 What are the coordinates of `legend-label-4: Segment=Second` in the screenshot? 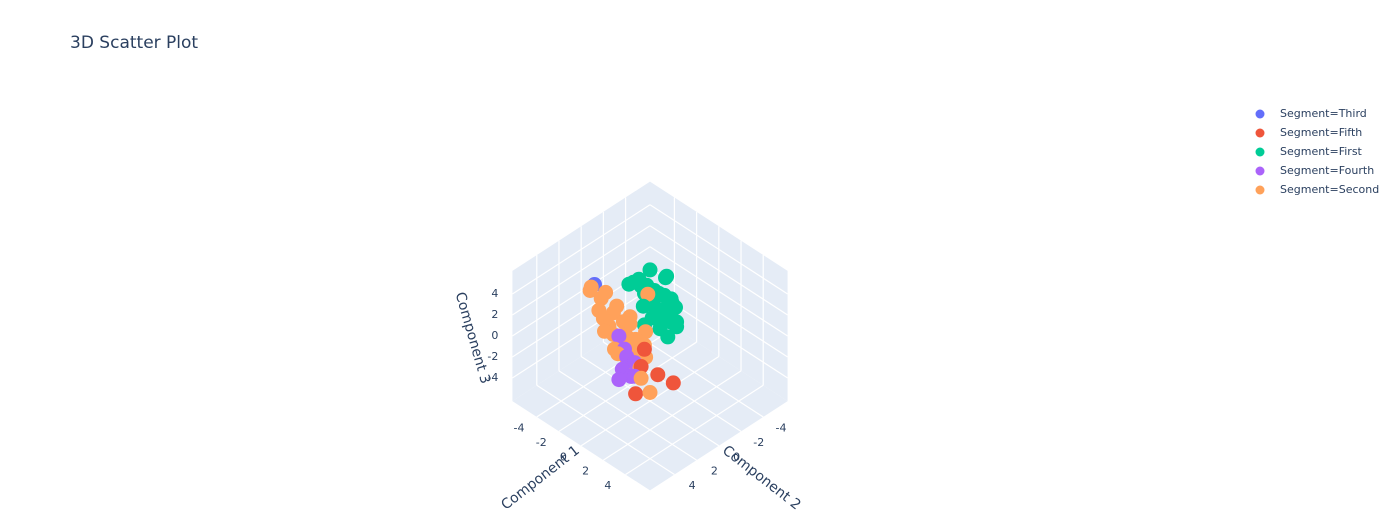 It's located at (1329, 189).